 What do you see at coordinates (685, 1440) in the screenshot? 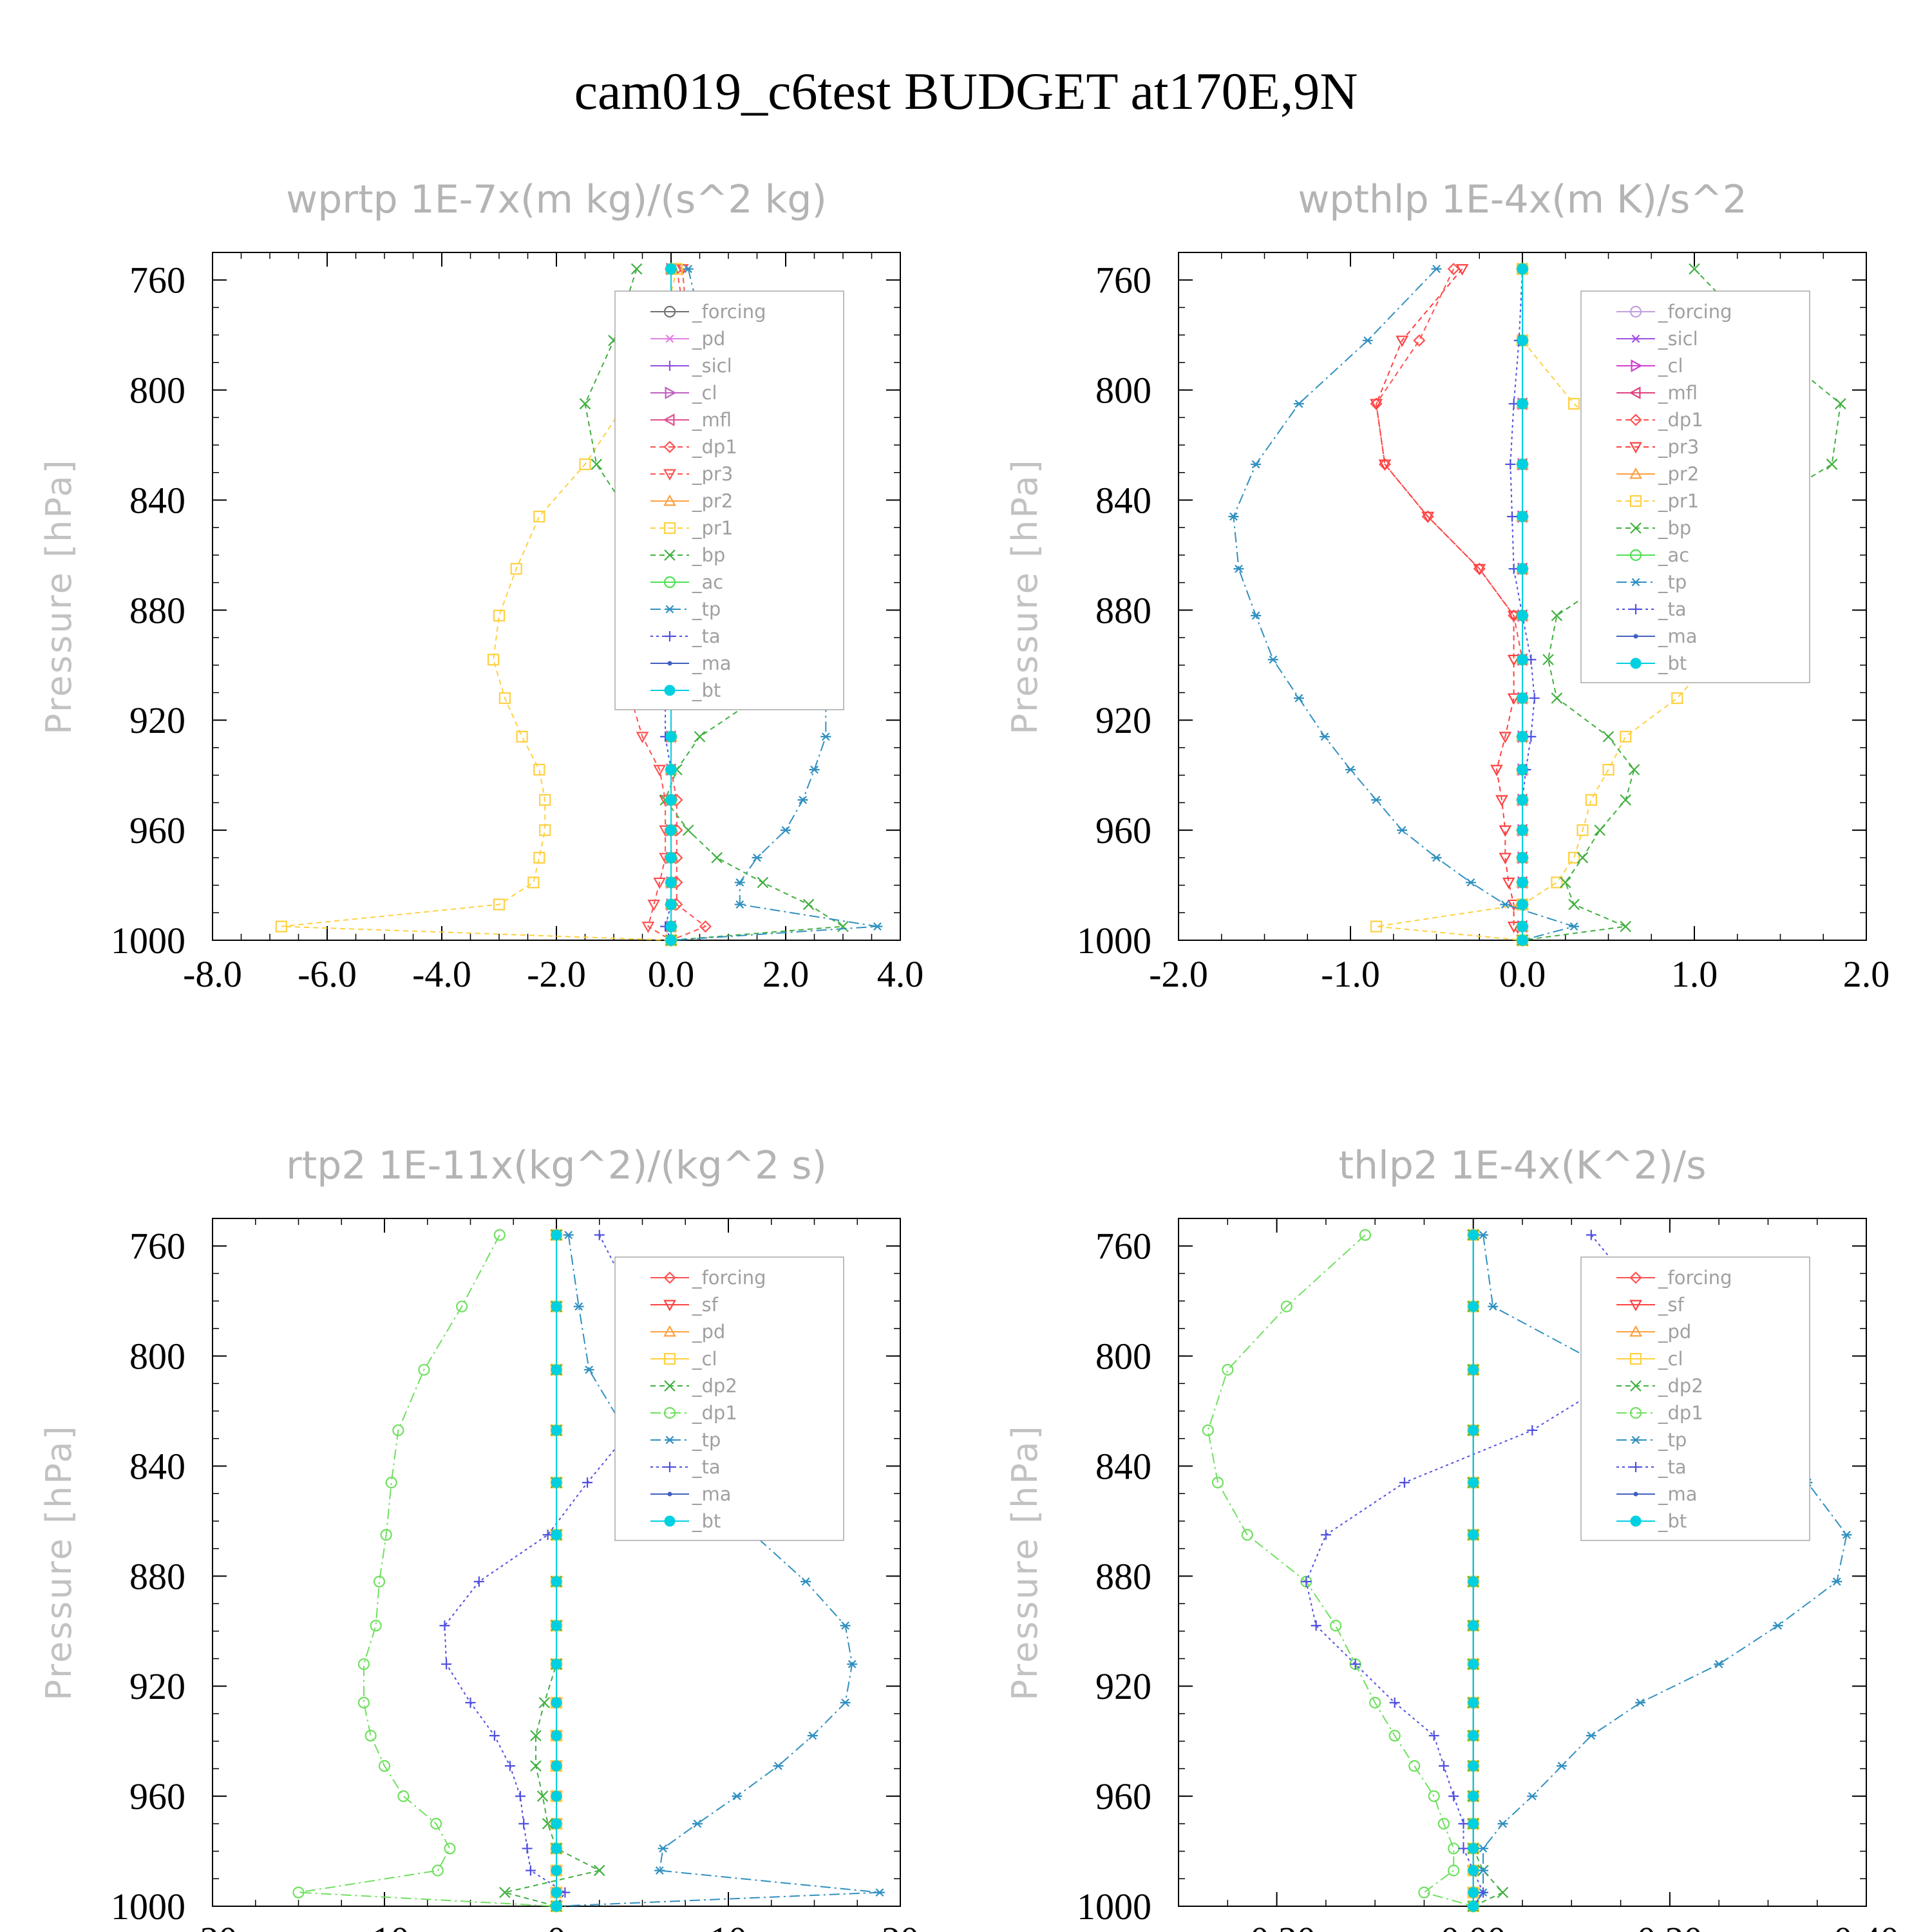
I see `legend-entry: _tp` at bounding box center [685, 1440].